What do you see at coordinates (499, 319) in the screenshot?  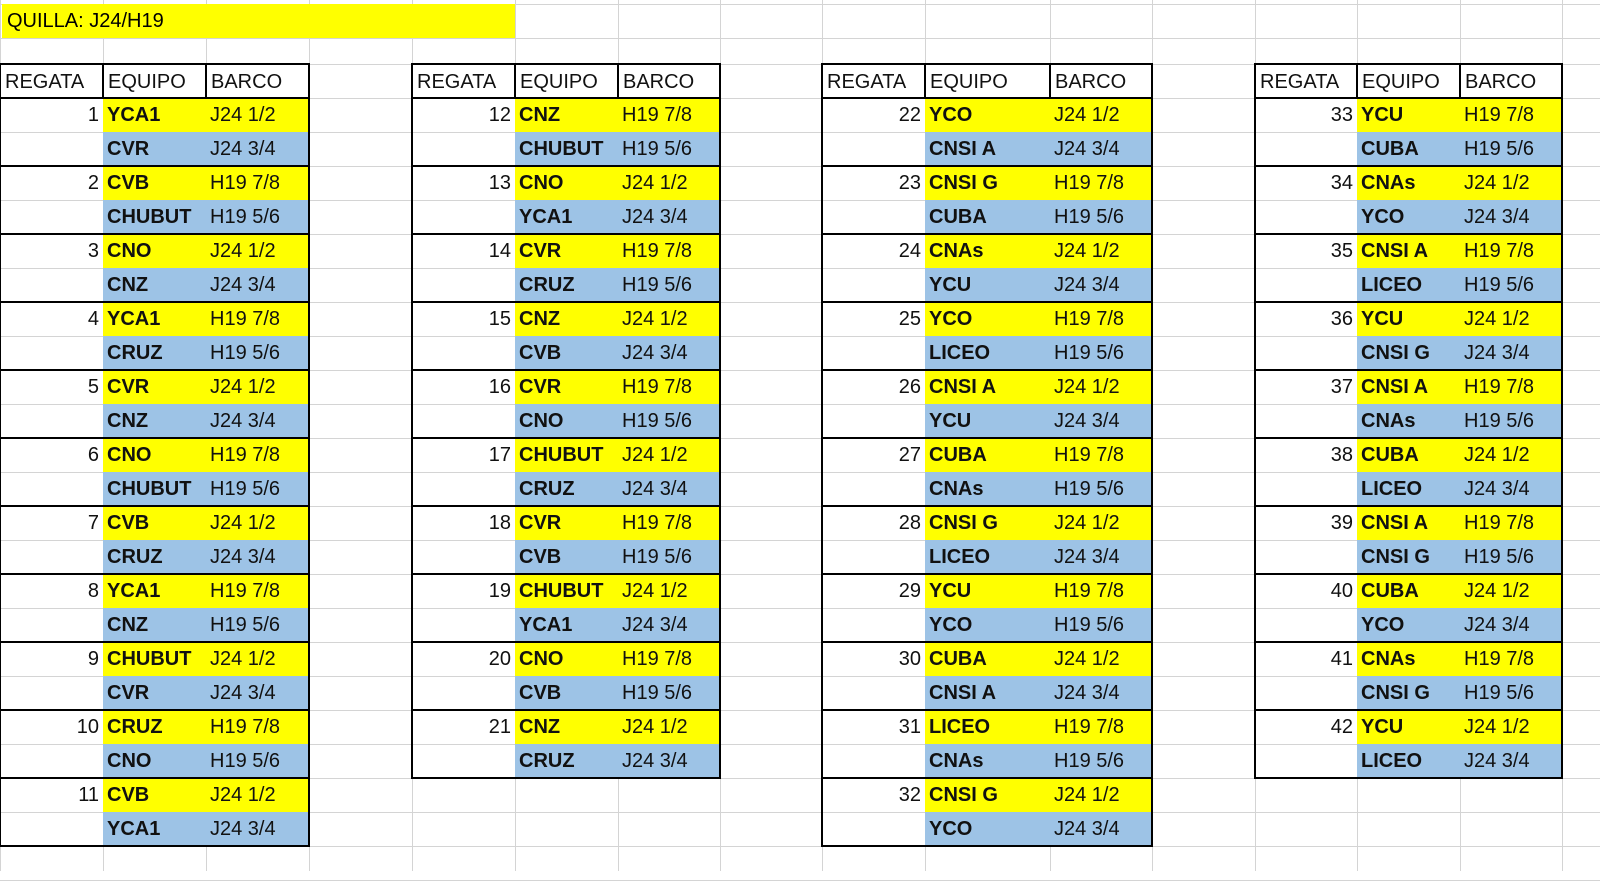 I see `race-number: 15` at bounding box center [499, 319].